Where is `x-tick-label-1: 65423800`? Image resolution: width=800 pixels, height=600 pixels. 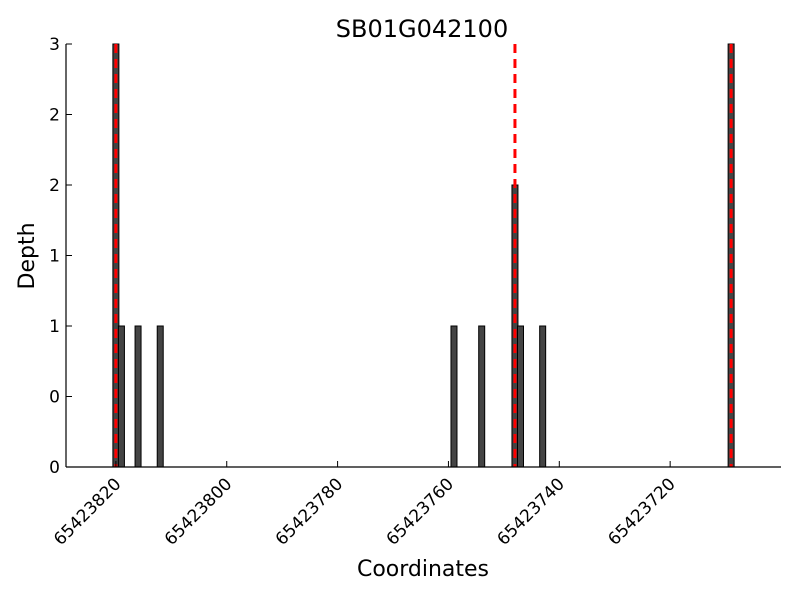
x-tick-label-1: 65423800 is located at coordinates (198, 511).